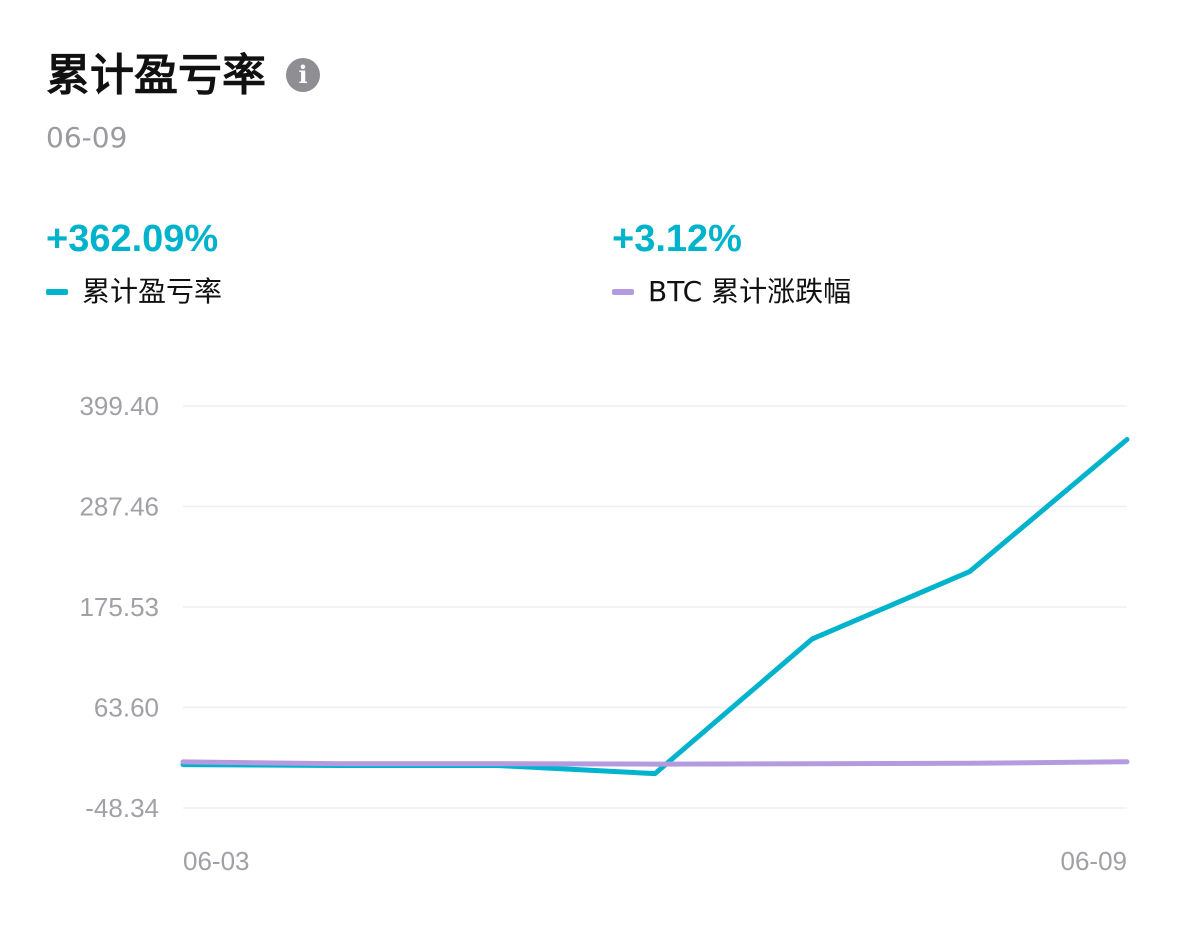 The width and height of the screenshot is (1200, 949). Describe the element at coordinates (216, 861) in the screenshot. I see `x-tick-label: 06-03` at that location.